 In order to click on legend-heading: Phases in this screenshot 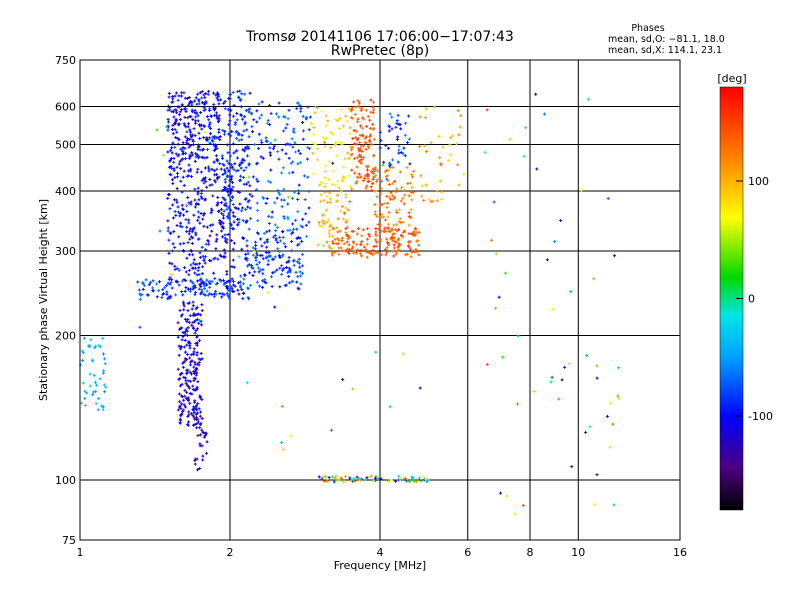, I will do `click(647, 28)`.